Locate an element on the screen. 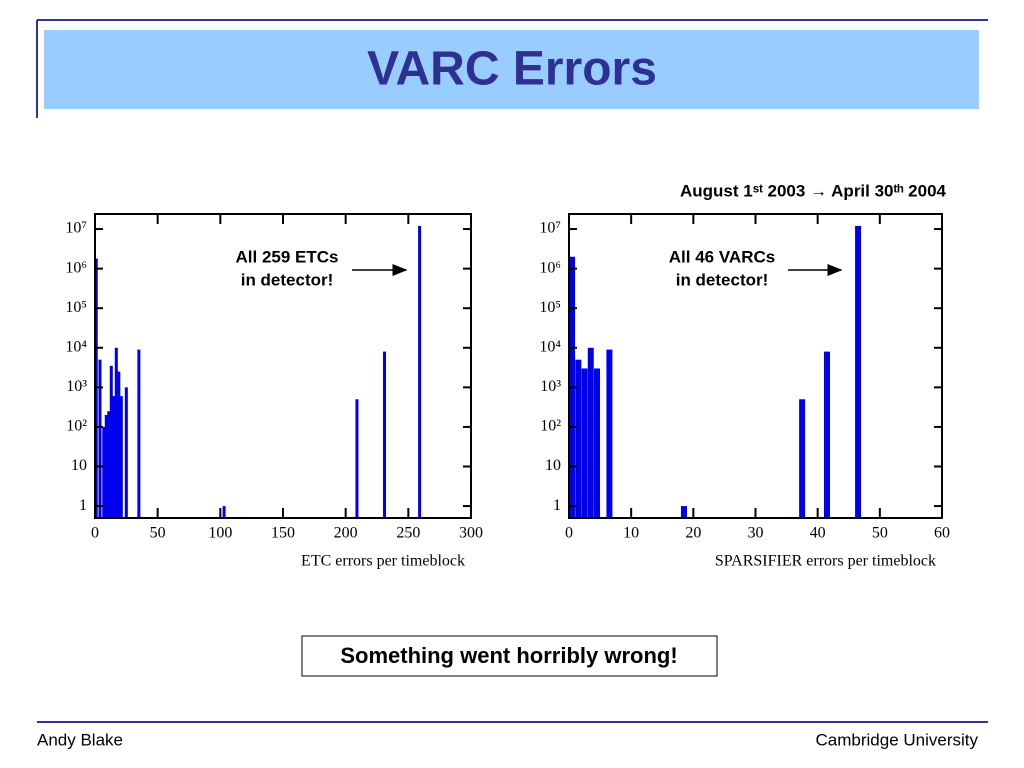 This screenshot has height=768, width=1024. x-tick-label: 200 is located at coordinates (346, 533).